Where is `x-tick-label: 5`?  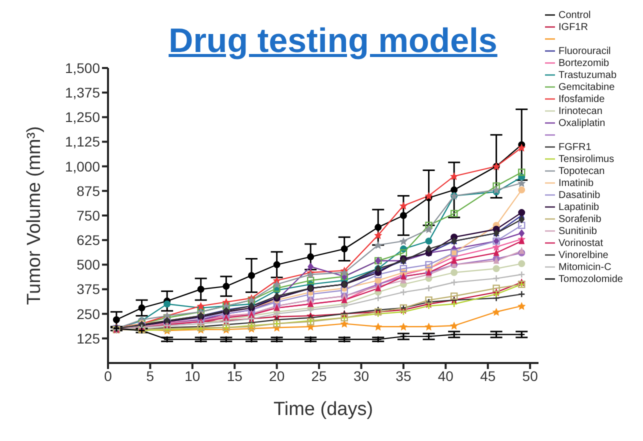 x-tick-label: 5 is located at coordinates (150, 376).